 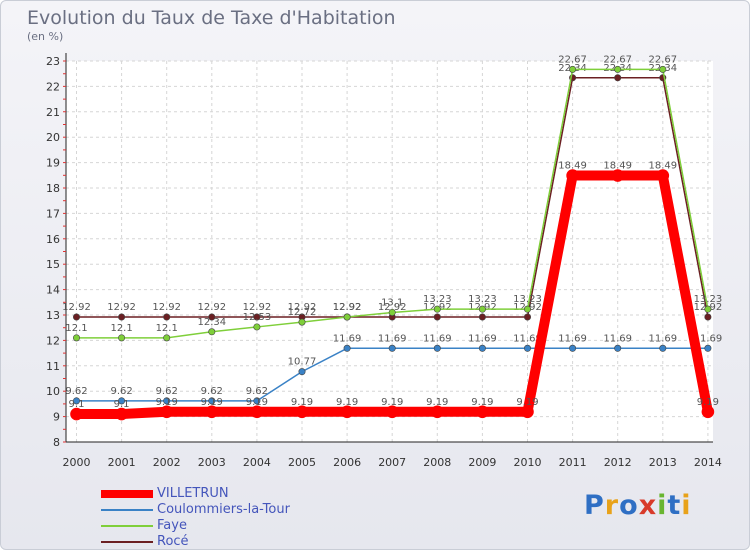 What do you see at coordinates (708, 462) in the screenshot?
I see `x-tick-label: 2014` at bounding box center [708, 462].